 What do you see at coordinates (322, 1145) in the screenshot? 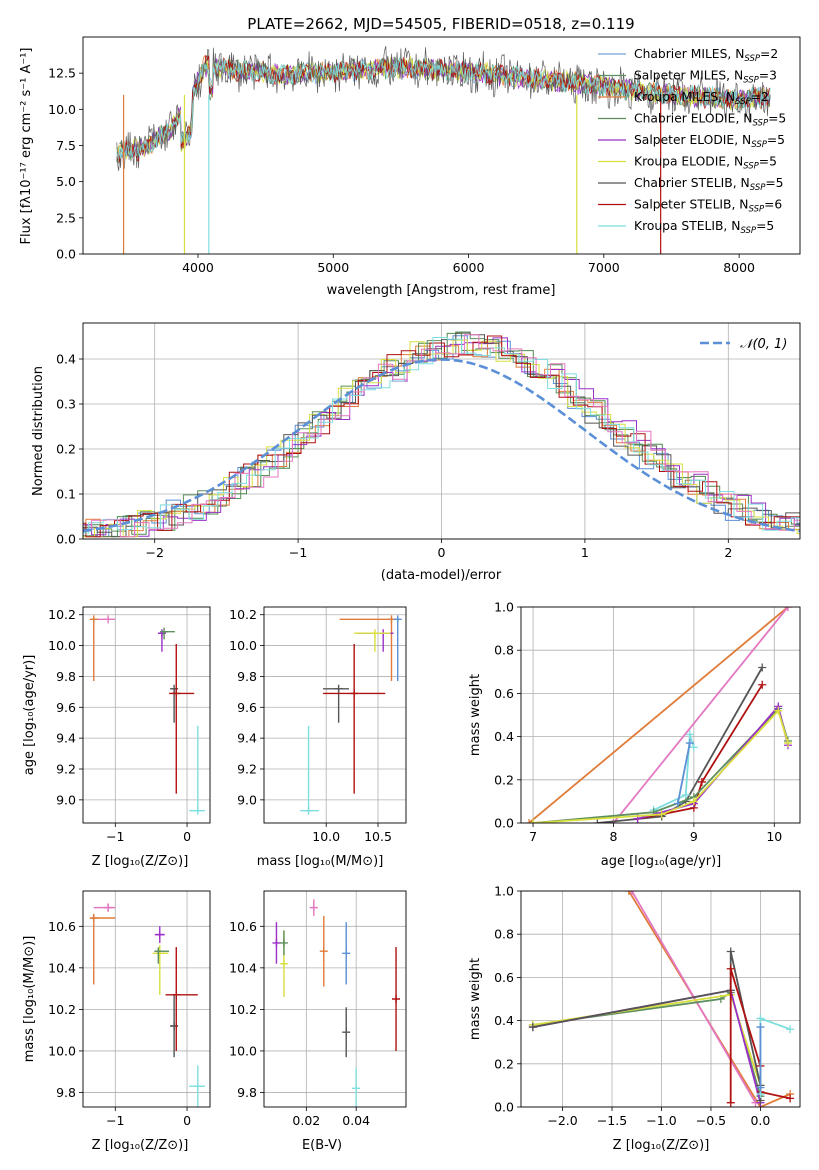
I see `mass-vs-EBV-xlabel: E(B-V)` at bounding box center [322, 1145].